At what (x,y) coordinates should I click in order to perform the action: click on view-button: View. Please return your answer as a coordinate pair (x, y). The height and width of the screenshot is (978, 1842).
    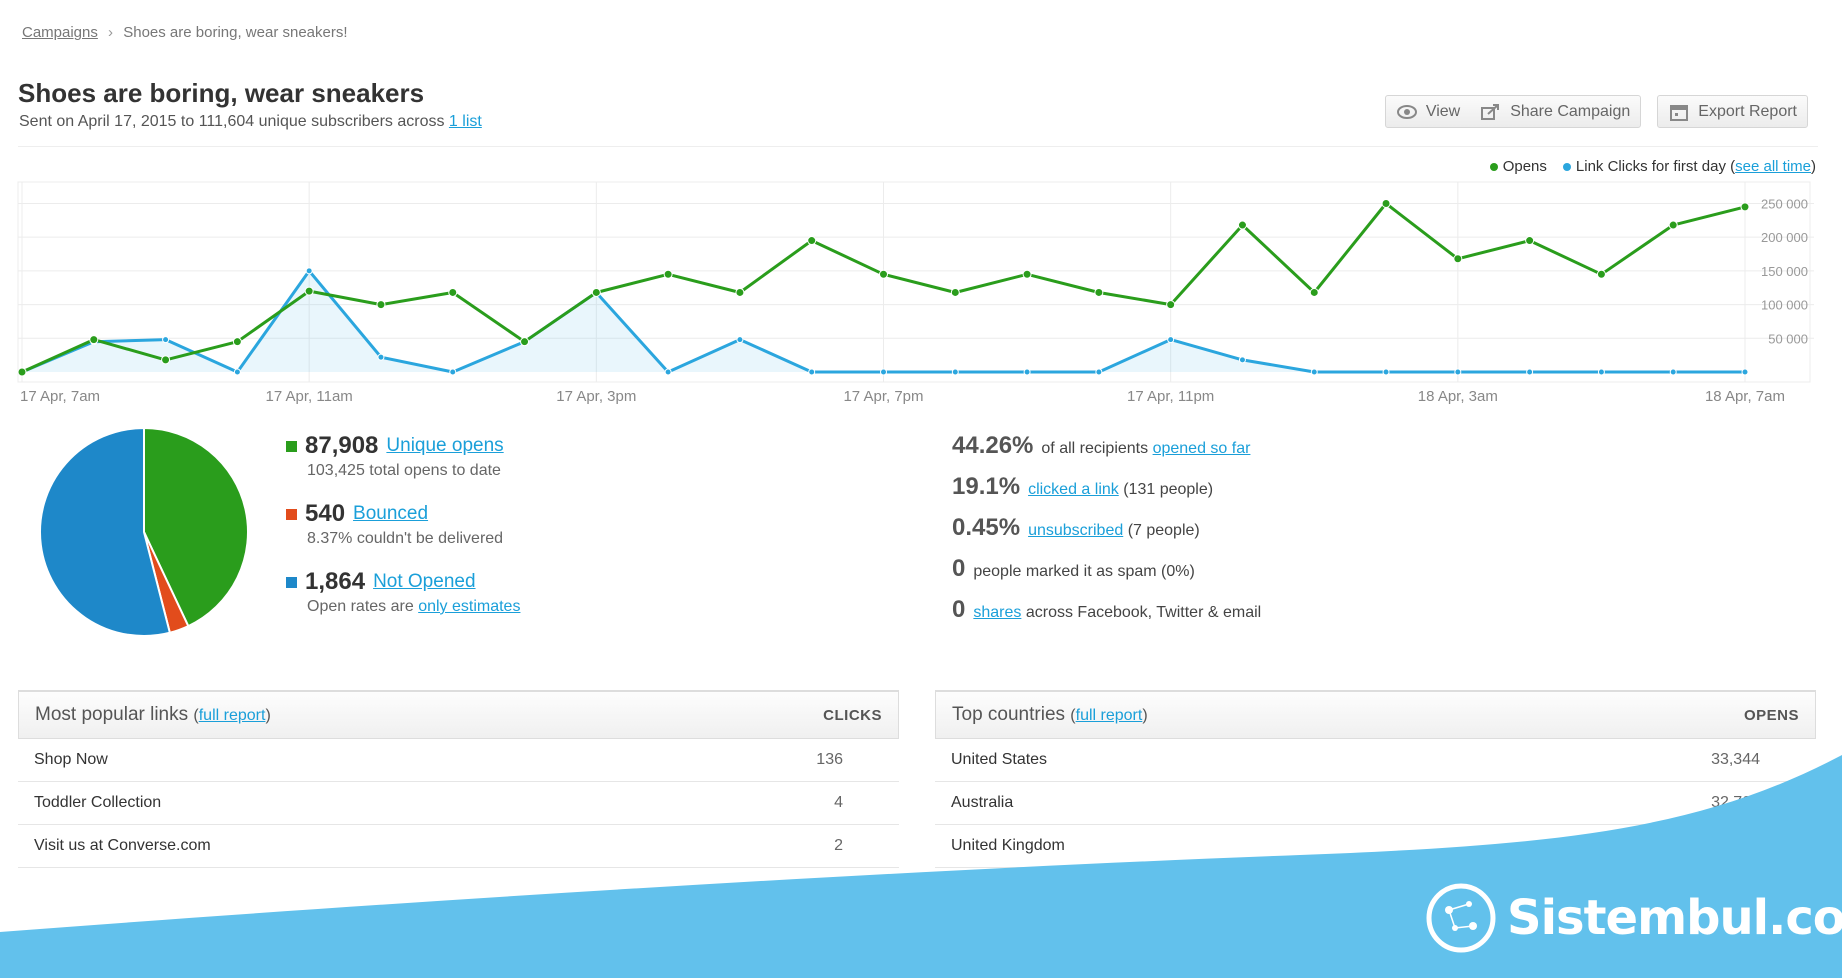
    Looking at the image, I should click on (1428, 111).